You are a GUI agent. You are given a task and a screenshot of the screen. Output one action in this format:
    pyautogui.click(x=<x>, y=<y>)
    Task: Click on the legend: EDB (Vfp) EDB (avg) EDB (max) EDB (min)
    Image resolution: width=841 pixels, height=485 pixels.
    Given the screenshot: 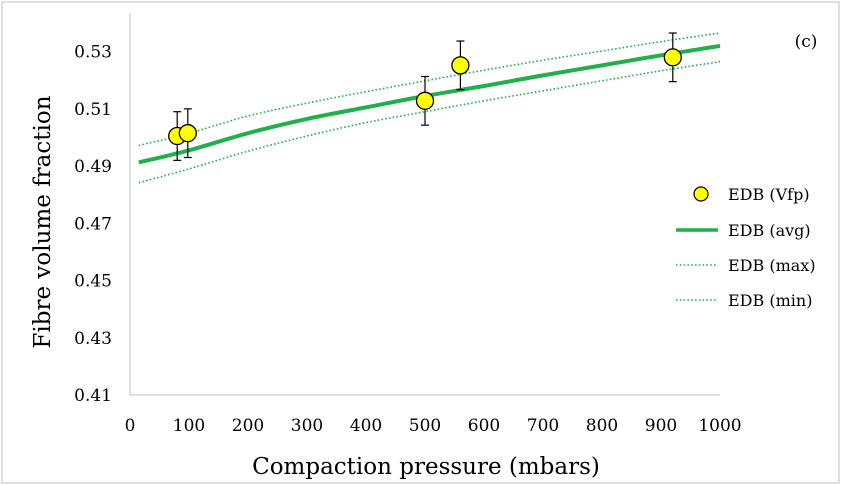 What is the action you would take?
    pyautogui.click(x=746, y=247)
    